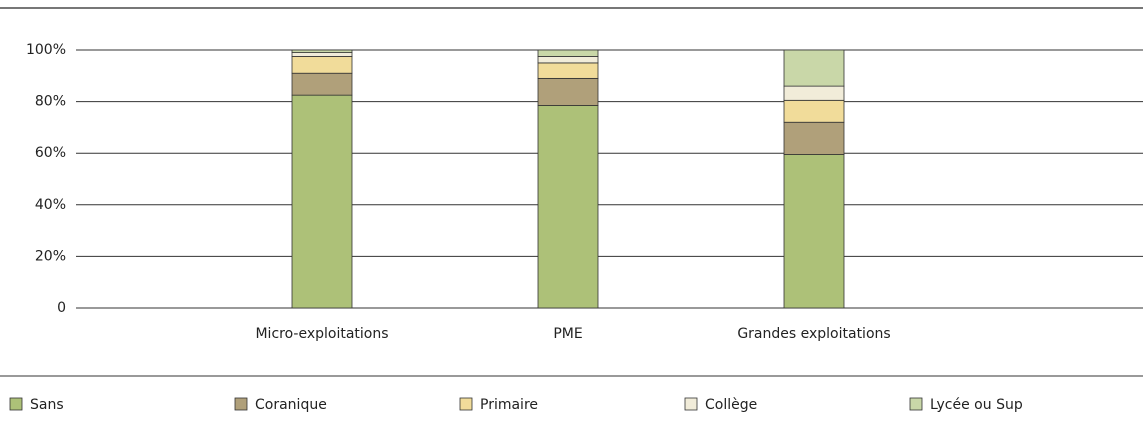 This screenshot has width=1143, height=432. Describe the element at coordinates (46, 50) in the screenshot. I see `y-tick-label: 100%` at that location.